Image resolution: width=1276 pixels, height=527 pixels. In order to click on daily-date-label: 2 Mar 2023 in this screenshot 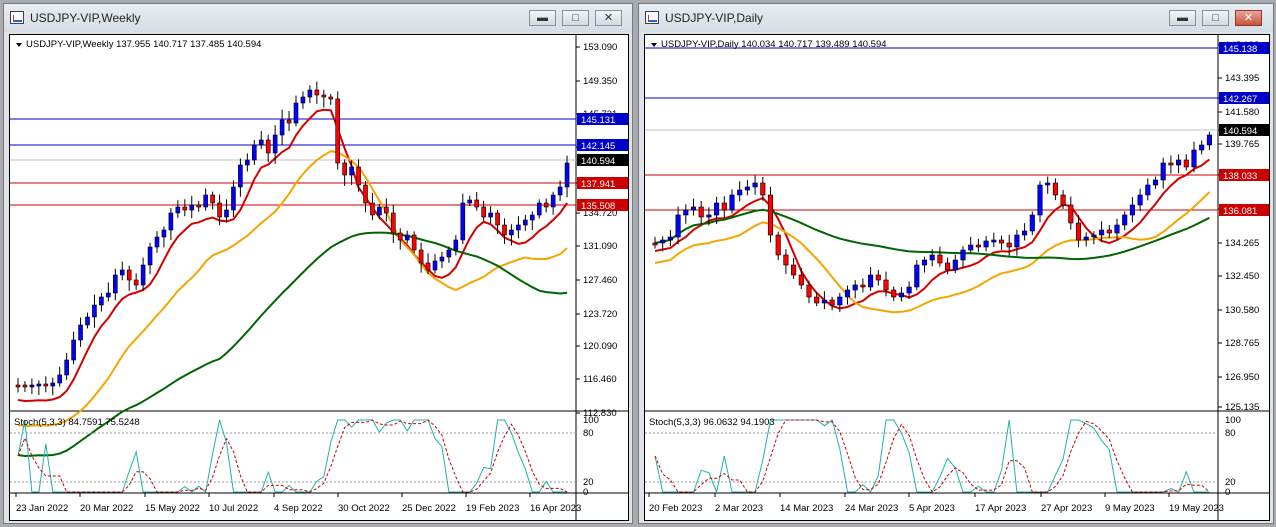, I will do `click(739, 508)`.